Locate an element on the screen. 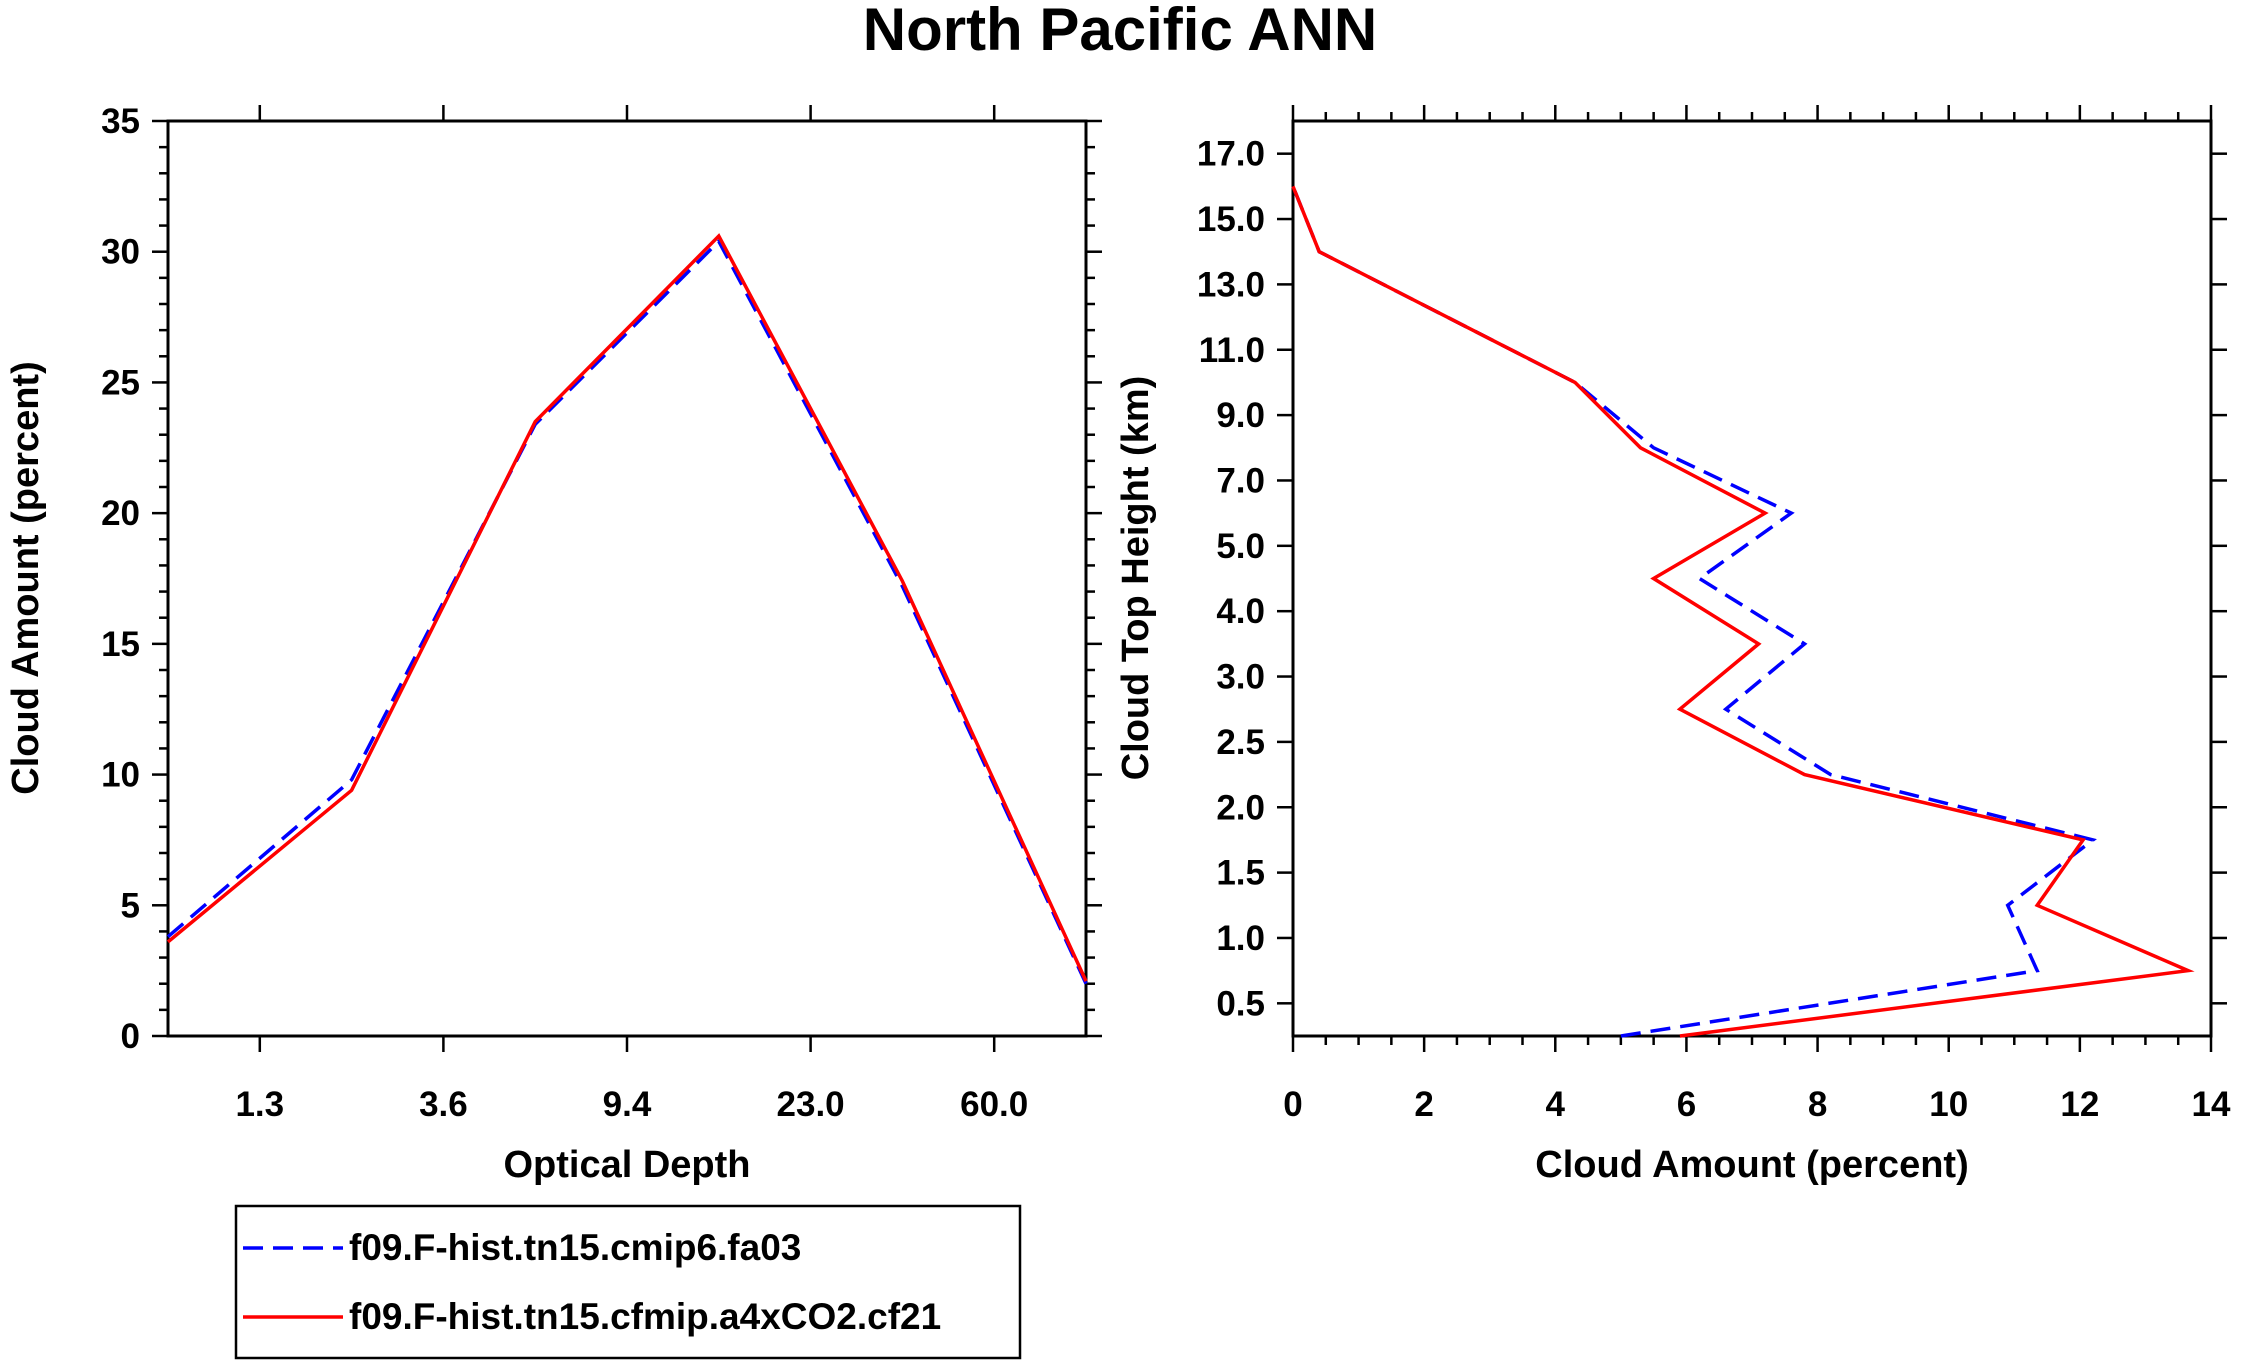 Image resolution: width=2241 pixels, height=1365 pixels. left-y-tick-label: 5 is located at coordinates (130, 905).